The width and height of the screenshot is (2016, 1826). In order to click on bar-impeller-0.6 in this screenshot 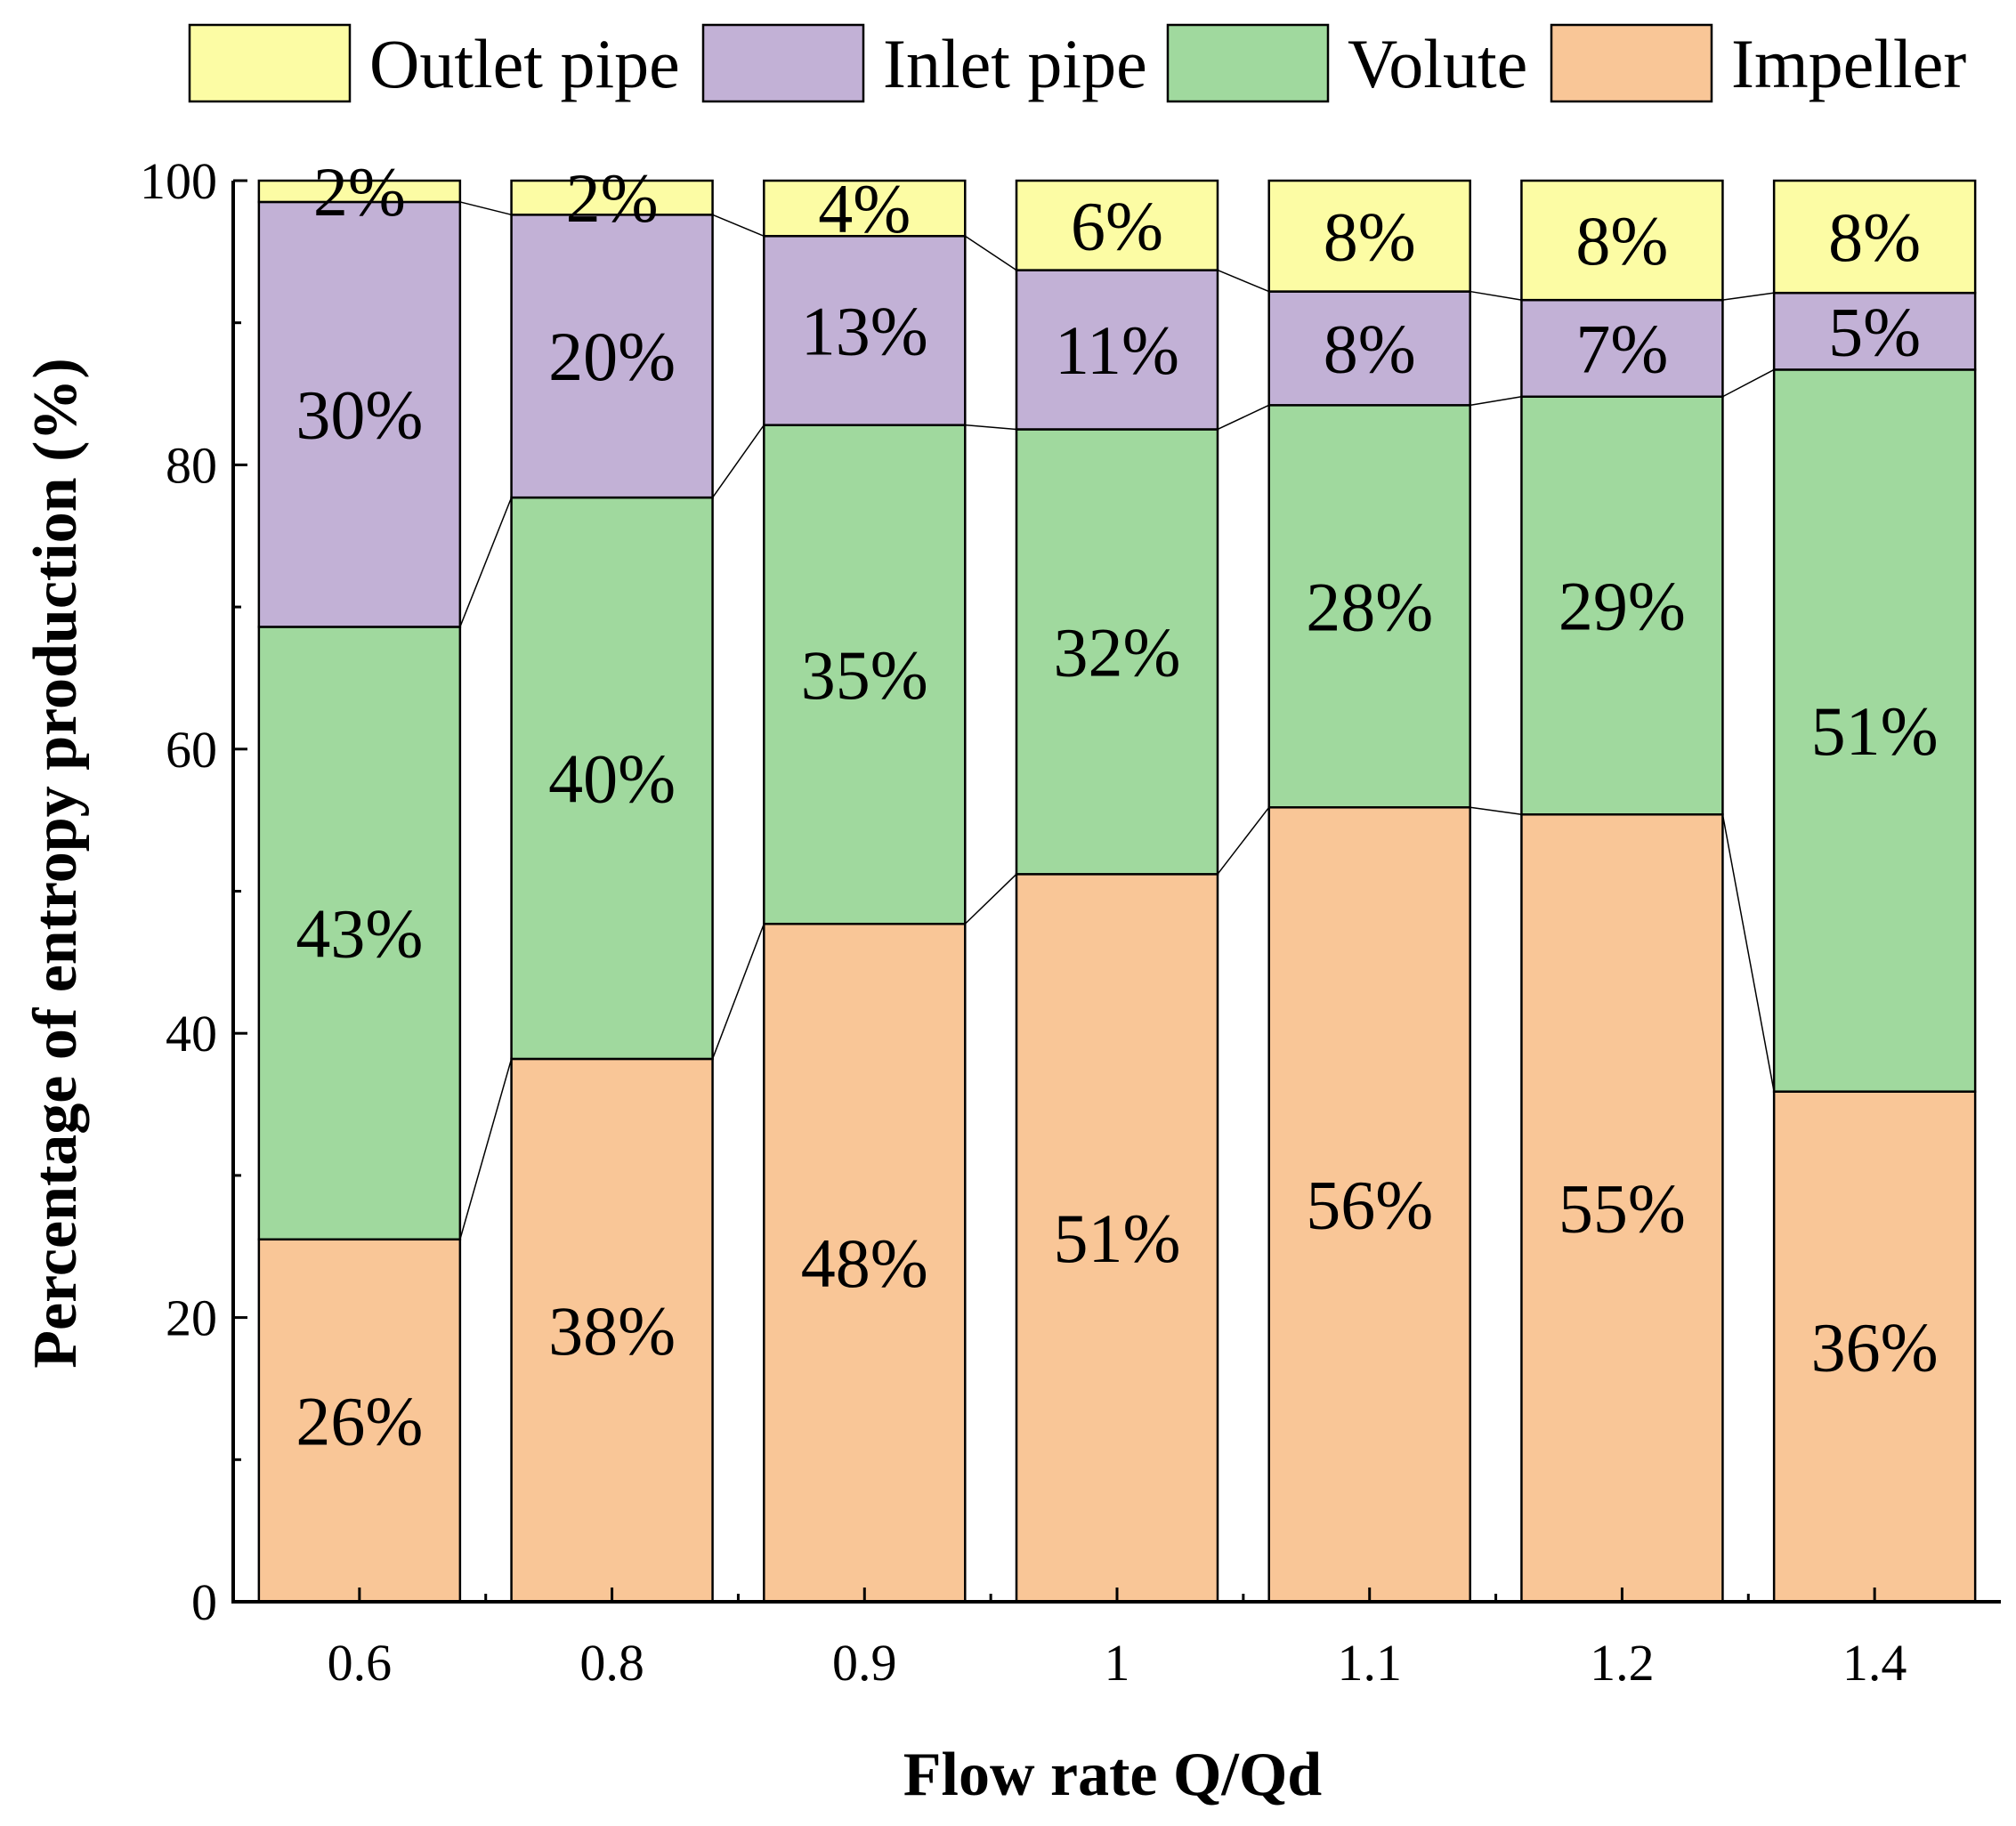, I will do `click(359, 1421)`.